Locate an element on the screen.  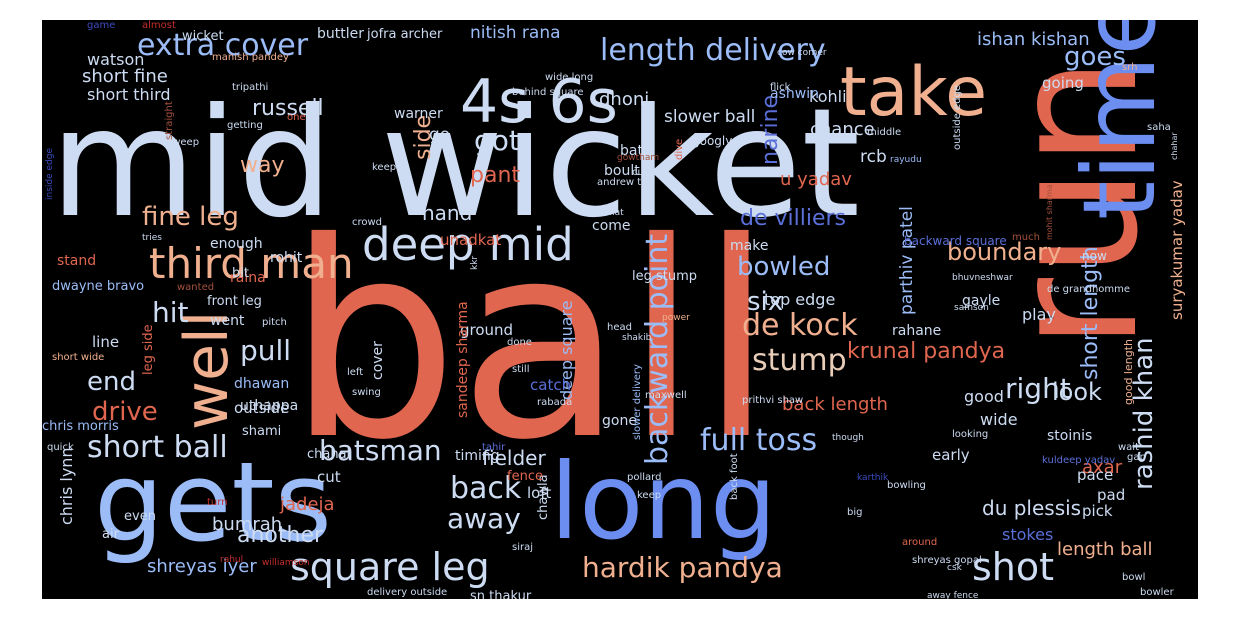
cloud-word-tripathi: tripathi is located at coordinates (250, 87).